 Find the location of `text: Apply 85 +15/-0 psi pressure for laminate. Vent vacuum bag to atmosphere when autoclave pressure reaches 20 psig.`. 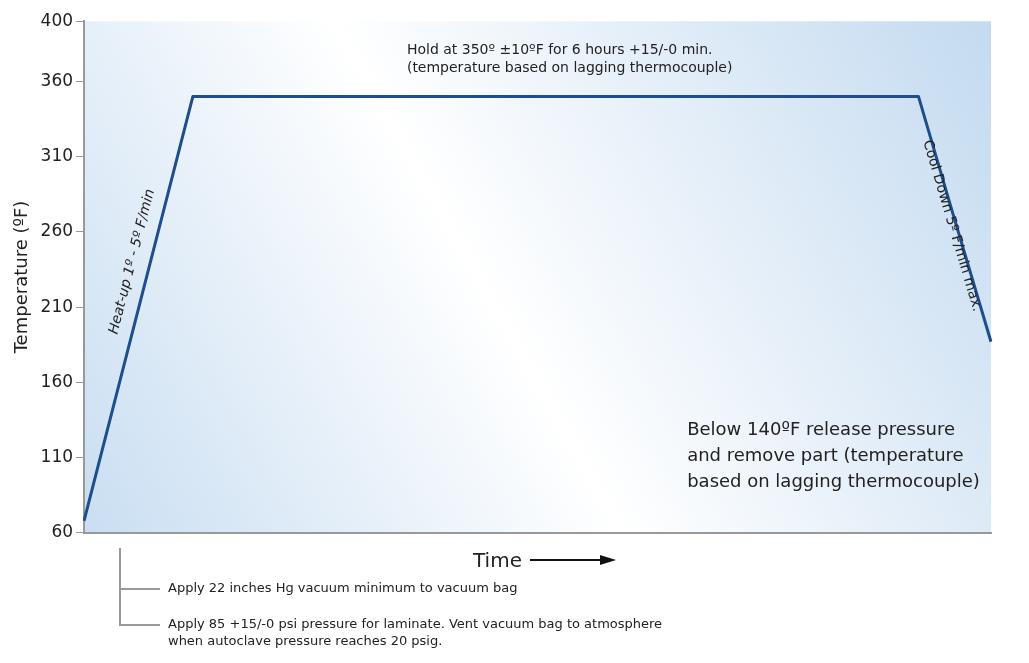

text: Apply 85 +15/-0 psi pressure for laminate. Vent vacuum bag to atmosphere when autoclave pressure reaches 20 psig. is located at coordinates (415, 632).